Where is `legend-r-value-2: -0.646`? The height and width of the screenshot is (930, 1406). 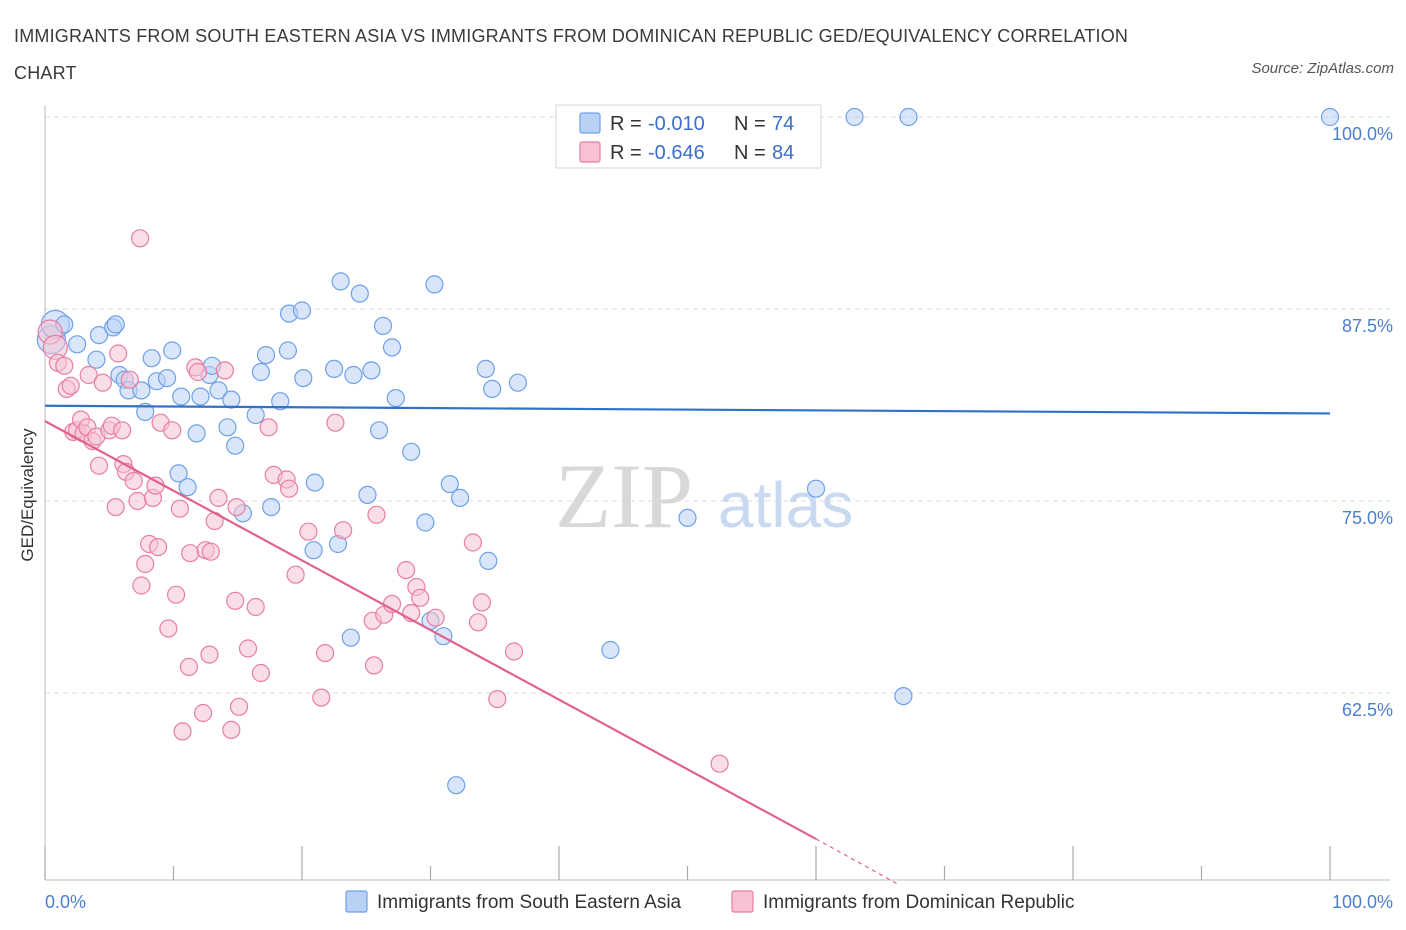
legend-r-value-2: -0.646 is located at coordinates (676, 153).